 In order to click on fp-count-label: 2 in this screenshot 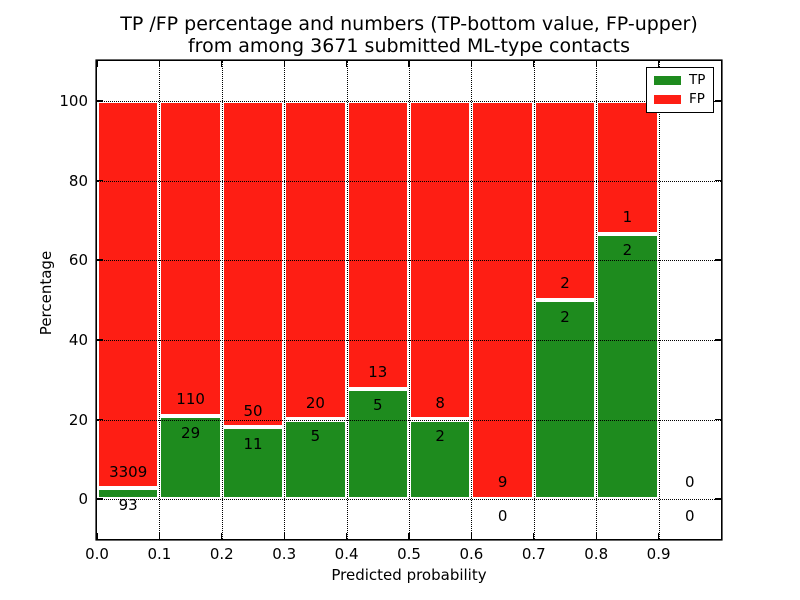, I will do `click(565, 283)`.